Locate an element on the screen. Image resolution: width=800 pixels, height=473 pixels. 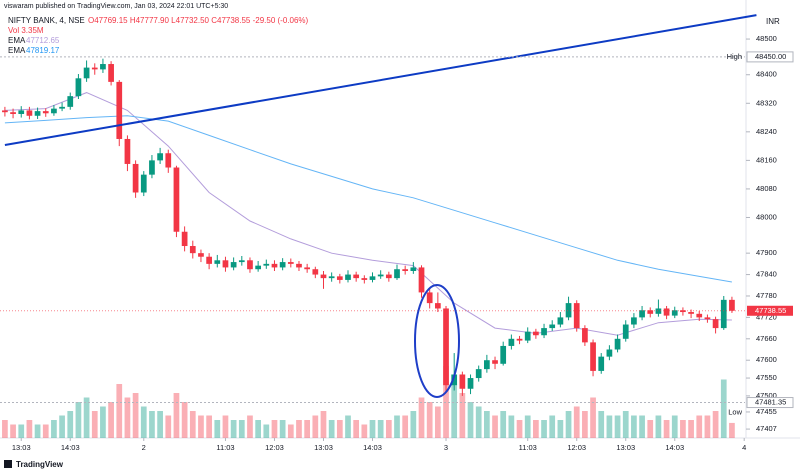
currency: INR is located at coordinates (773, 21).